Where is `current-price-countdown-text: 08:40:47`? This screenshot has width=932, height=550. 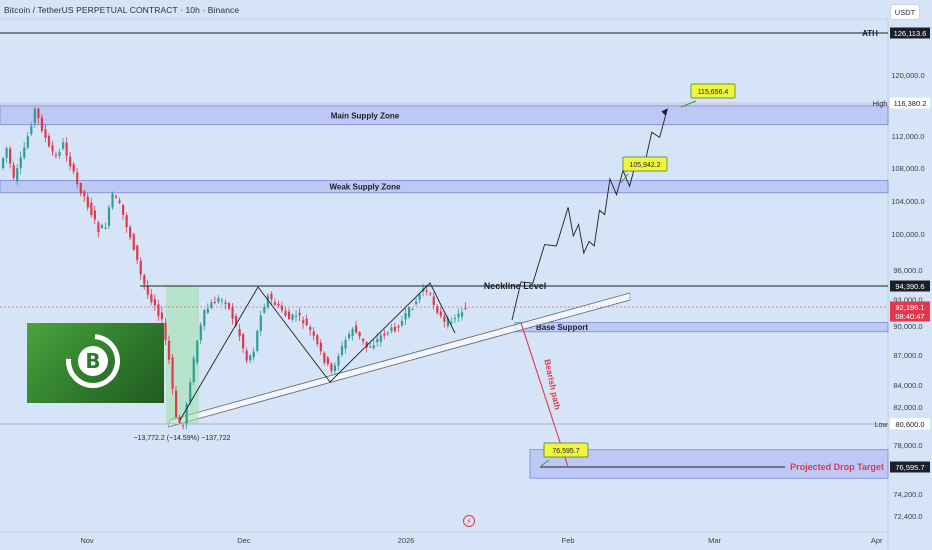 current-price-countdown-text: 08:40:47 is located at coordinates (909, 316).